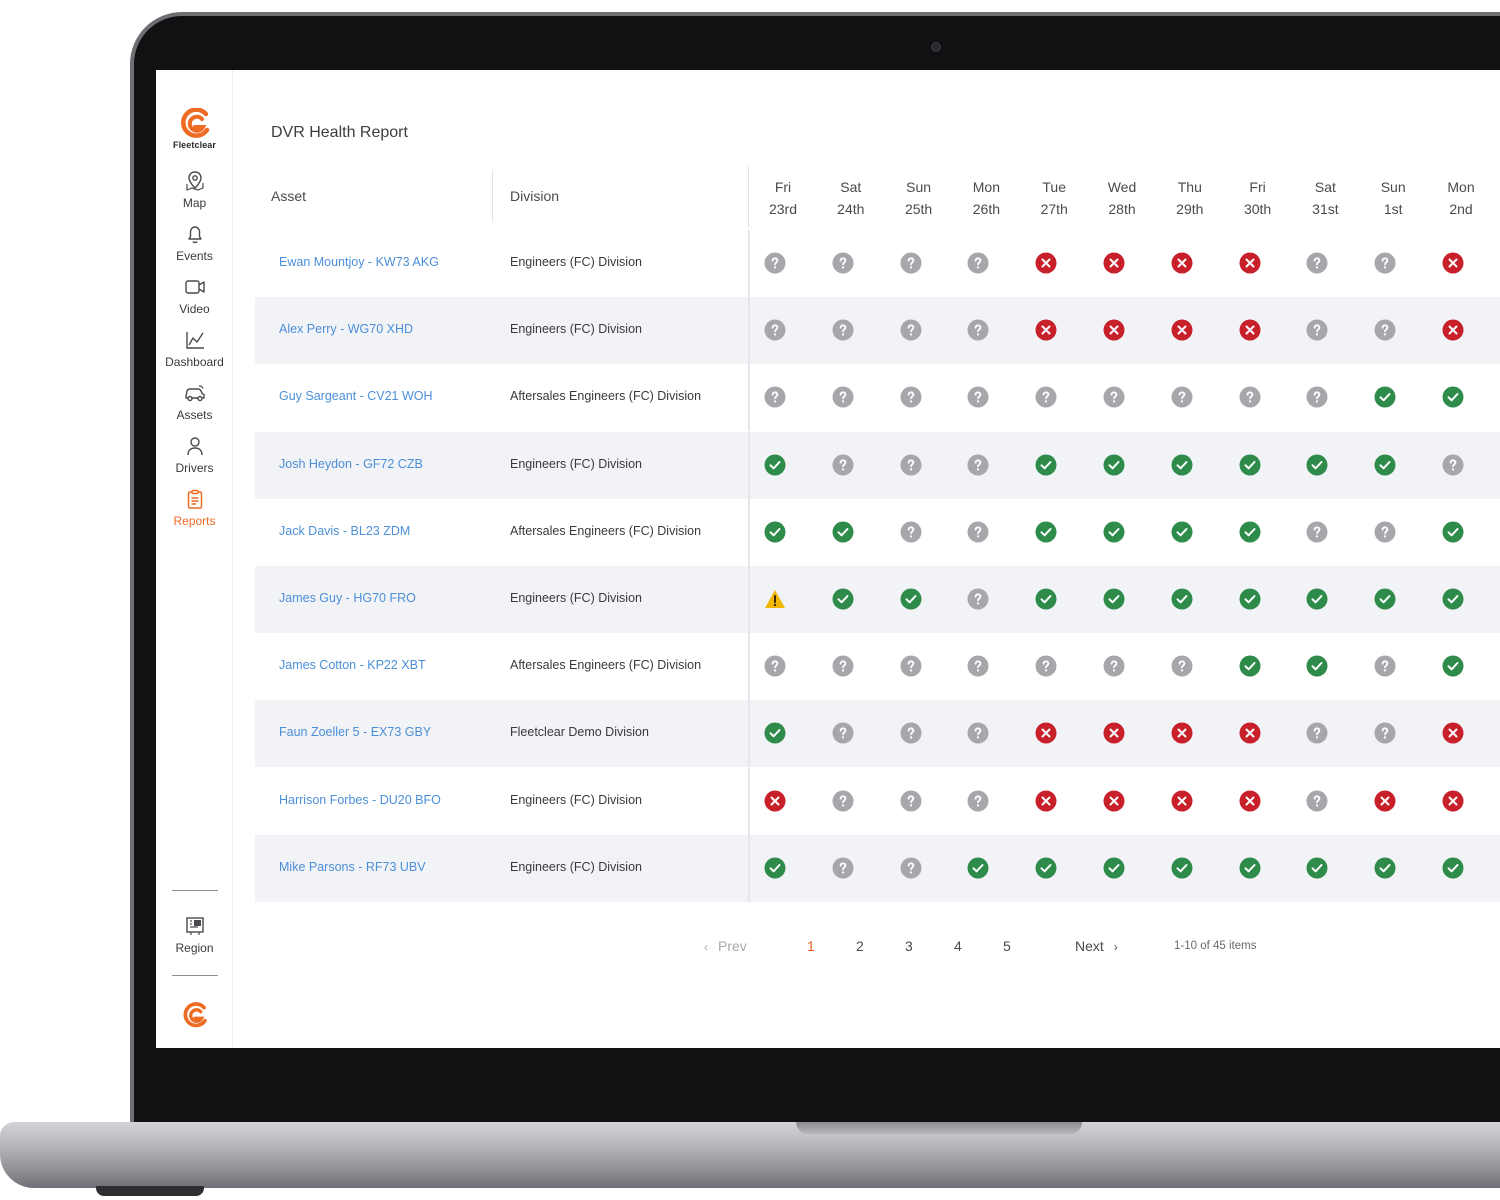  I want to click on asset-link: James Cotton - KP22 XBT, so click(352, 665).